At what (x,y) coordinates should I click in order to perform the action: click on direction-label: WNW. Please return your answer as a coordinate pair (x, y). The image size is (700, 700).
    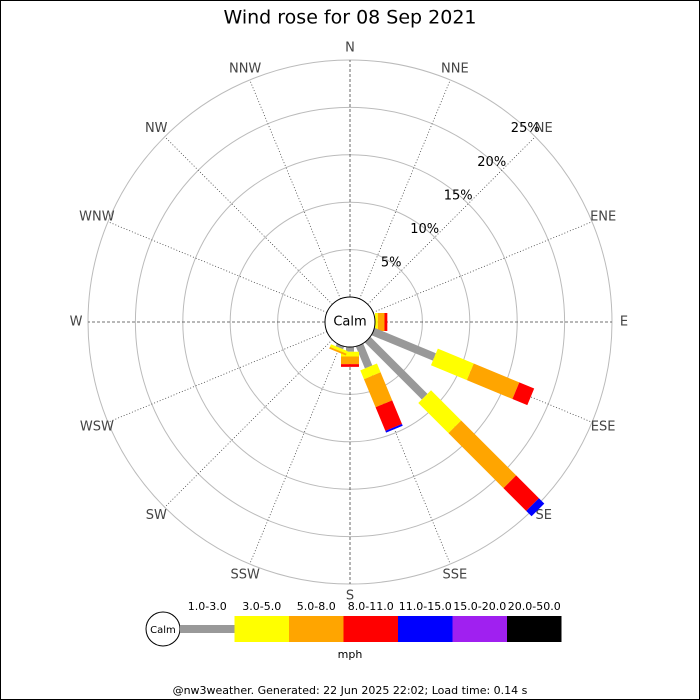
    Looking at the image, I should click on (97, 217).